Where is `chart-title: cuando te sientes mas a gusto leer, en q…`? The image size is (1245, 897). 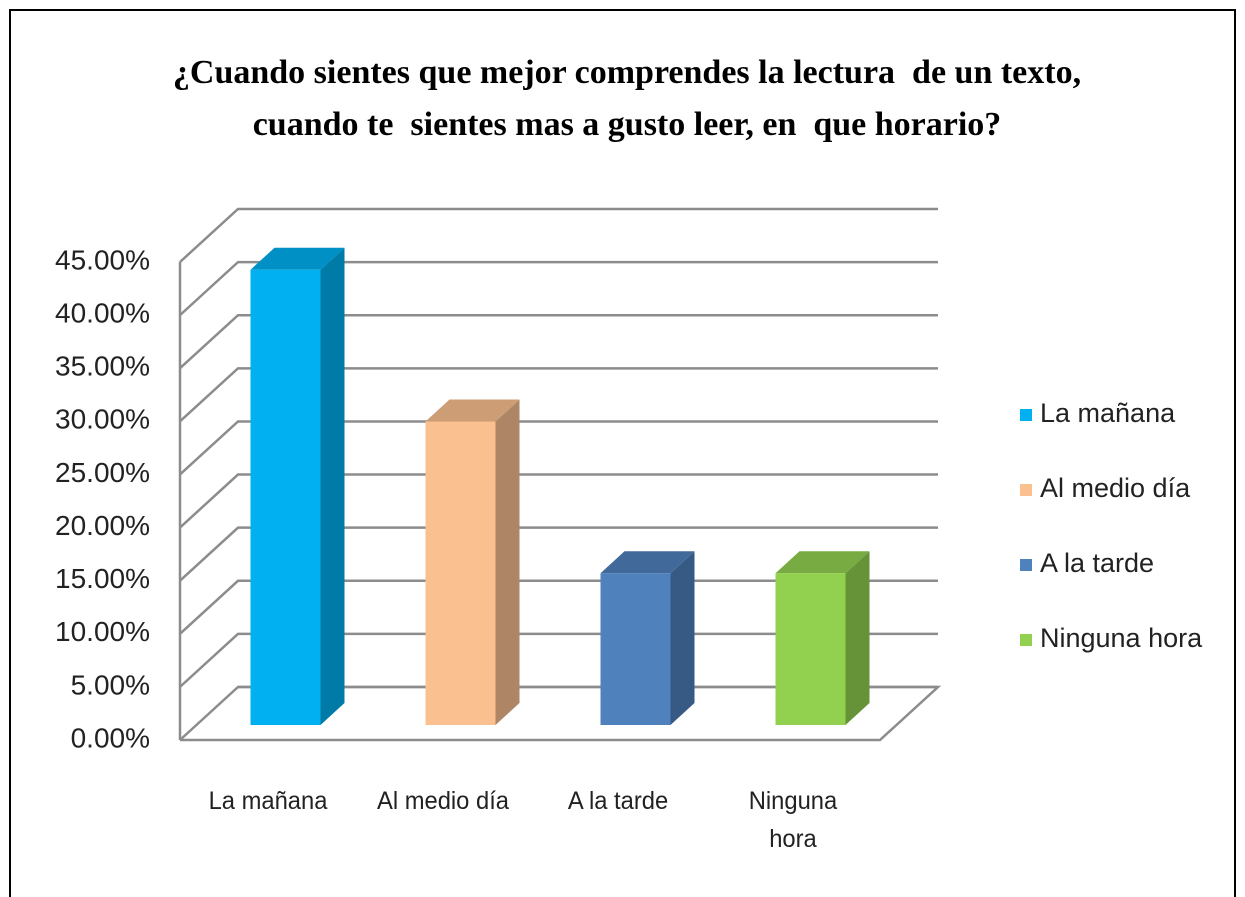 chart-title: cuando te sientes mas a gusto leer, en q… is located at coordinates (627, 124).